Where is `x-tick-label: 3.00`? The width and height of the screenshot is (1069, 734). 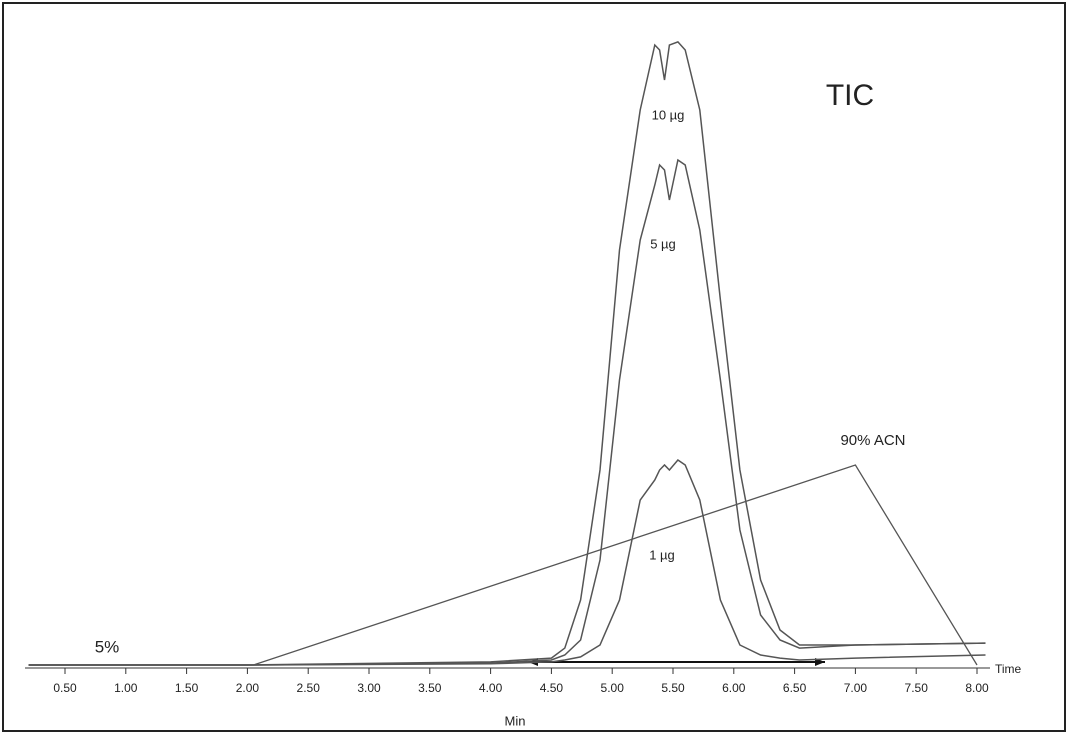
x-tick-label: 3.00 is located at coordinates (369, 688).